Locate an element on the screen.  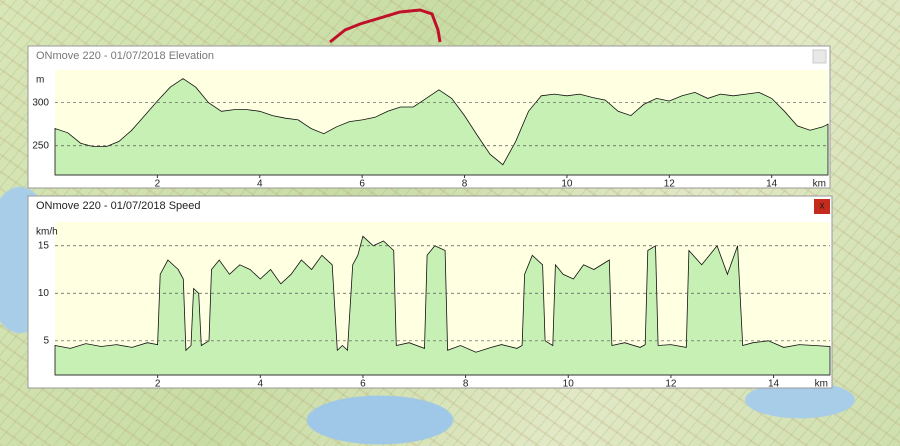
y-tick-label: 250 is located at coordinates (40, 145).